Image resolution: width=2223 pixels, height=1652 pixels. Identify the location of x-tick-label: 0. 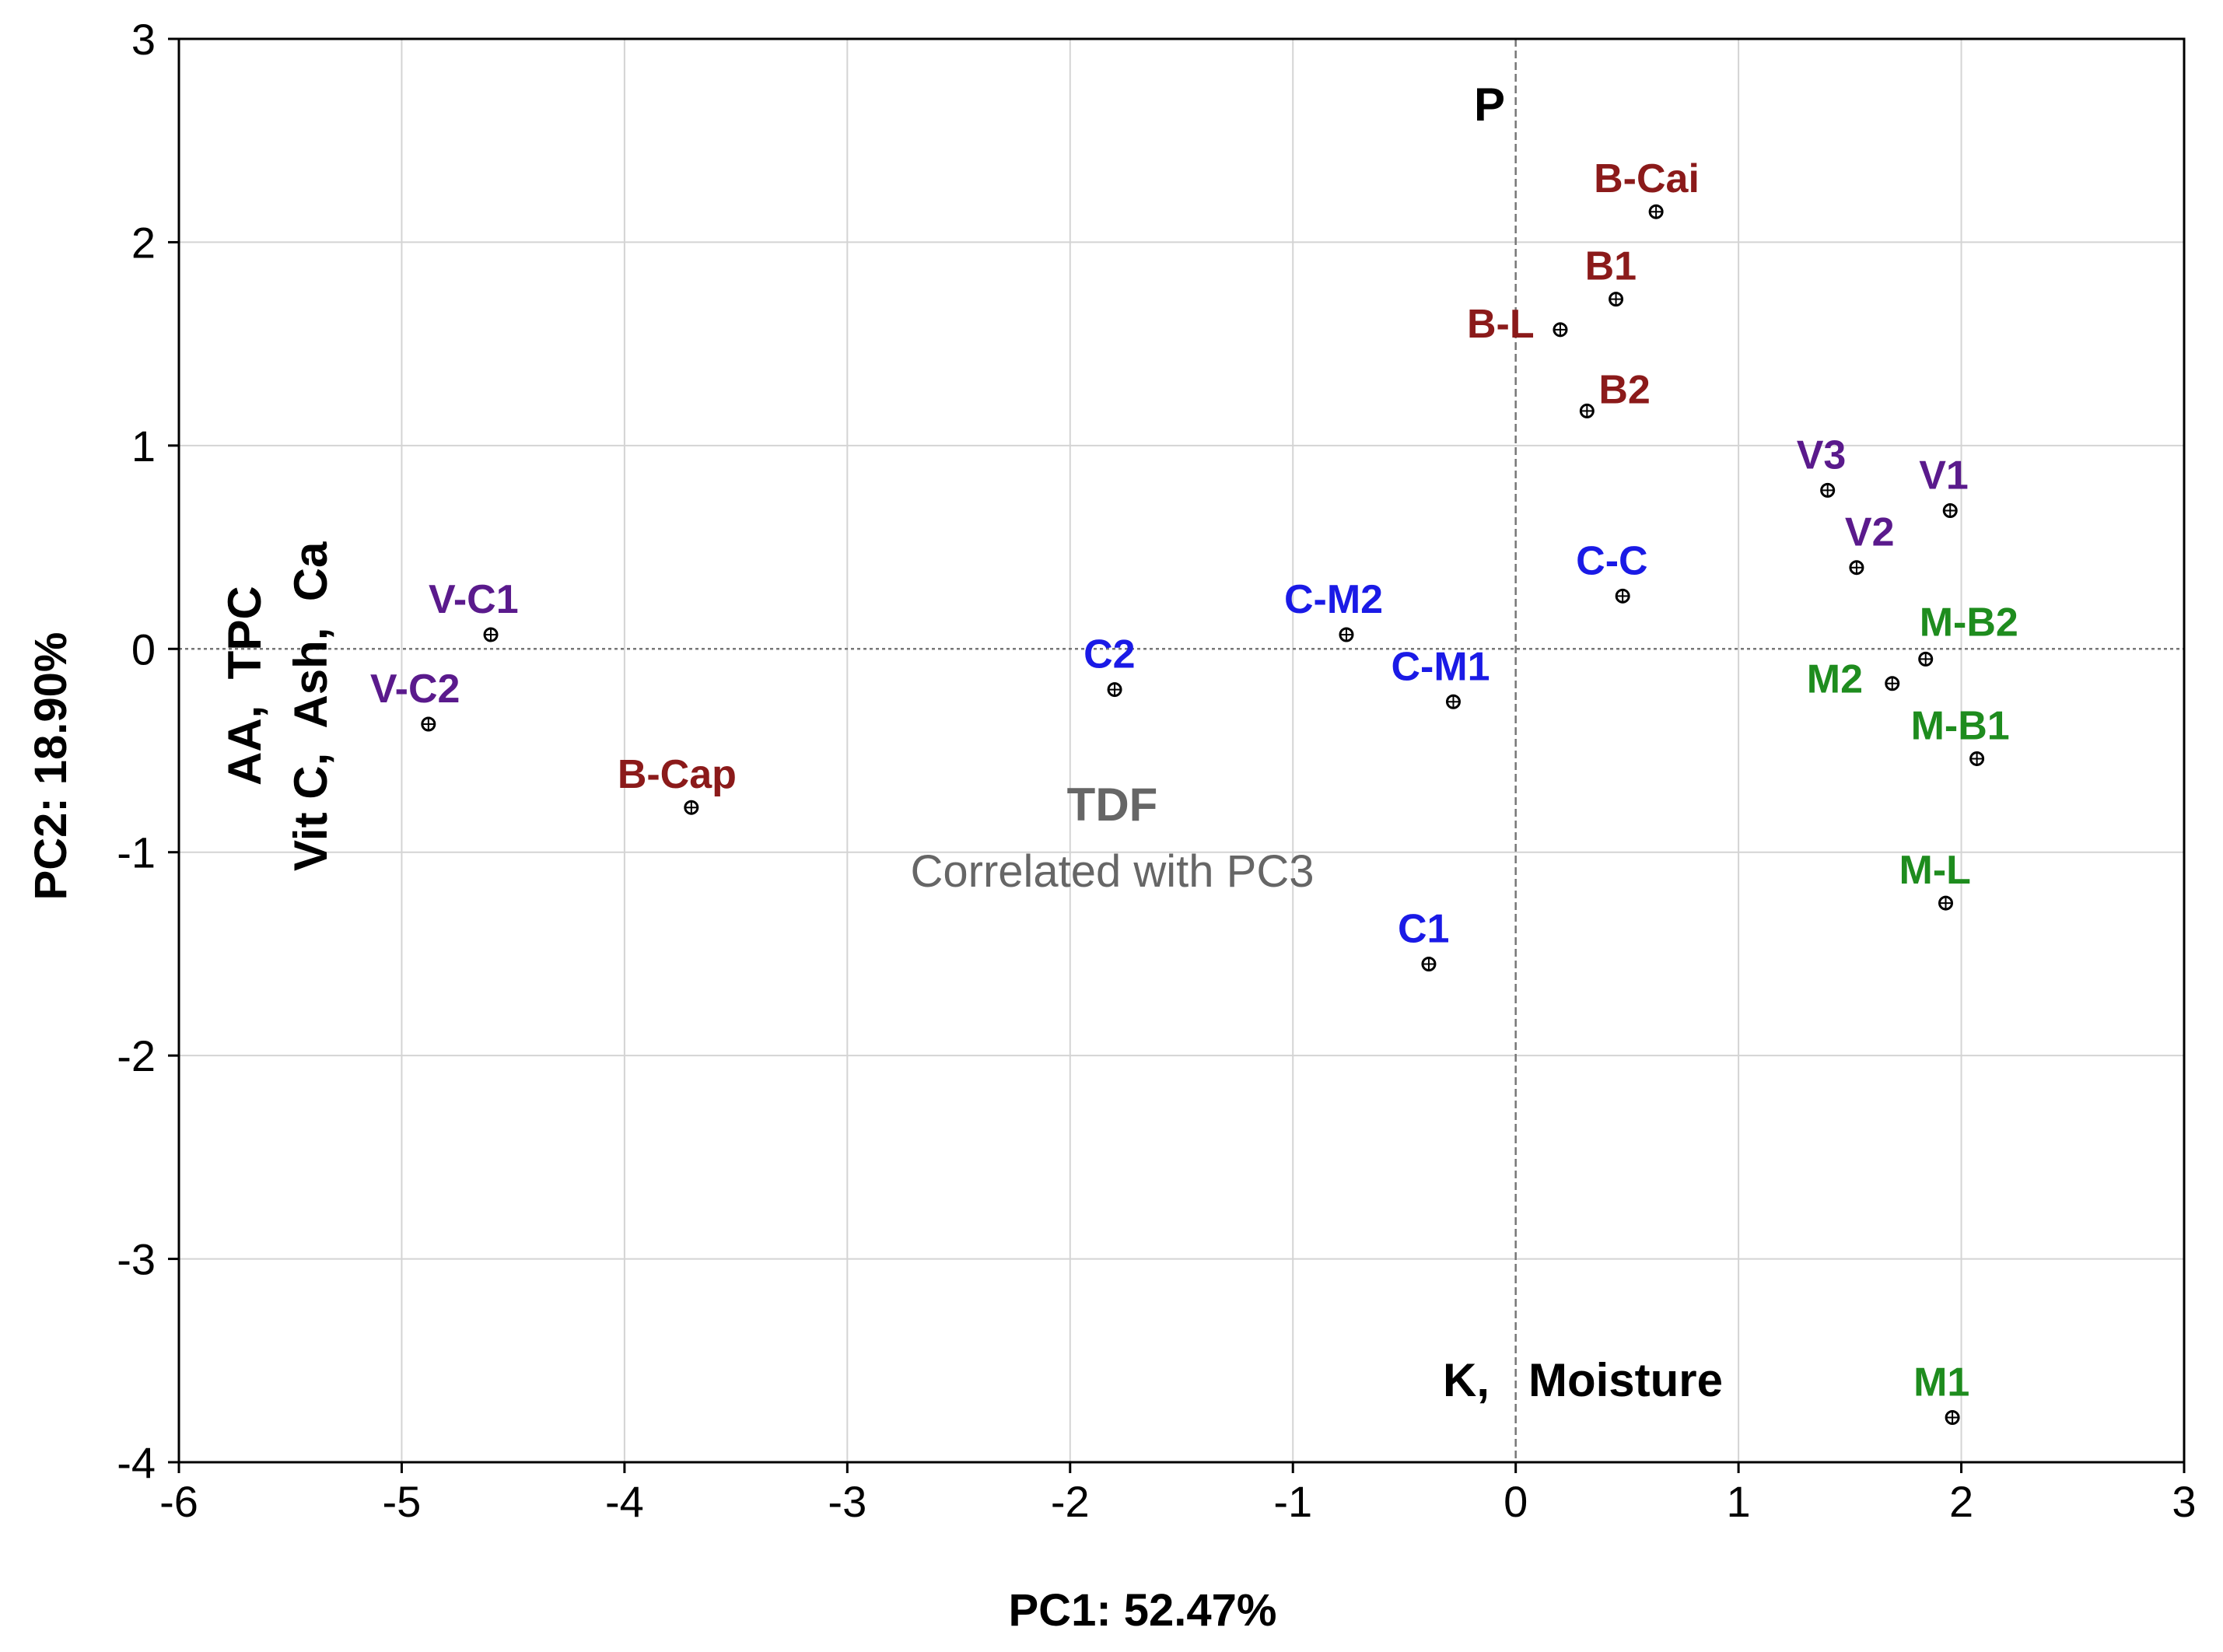
(1516, 1502).